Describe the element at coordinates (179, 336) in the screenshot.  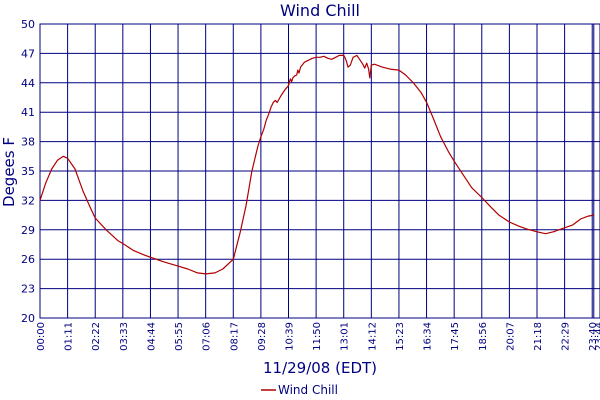
I see `x-tick-label: 05:55` at that location.